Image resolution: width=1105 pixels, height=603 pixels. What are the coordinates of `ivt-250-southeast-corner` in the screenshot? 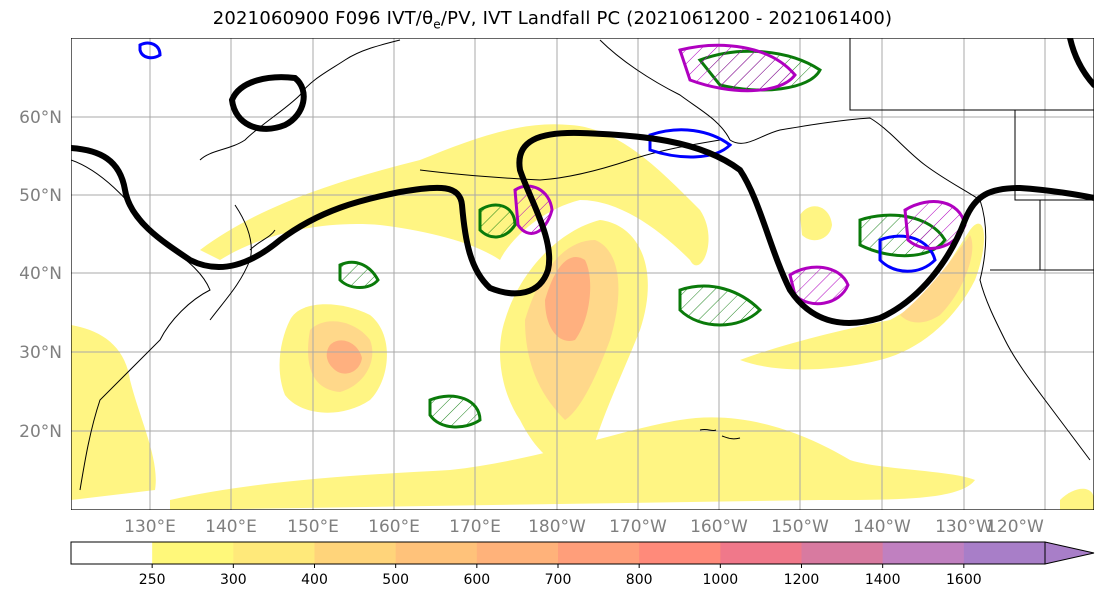 It's located at (1077, 499).